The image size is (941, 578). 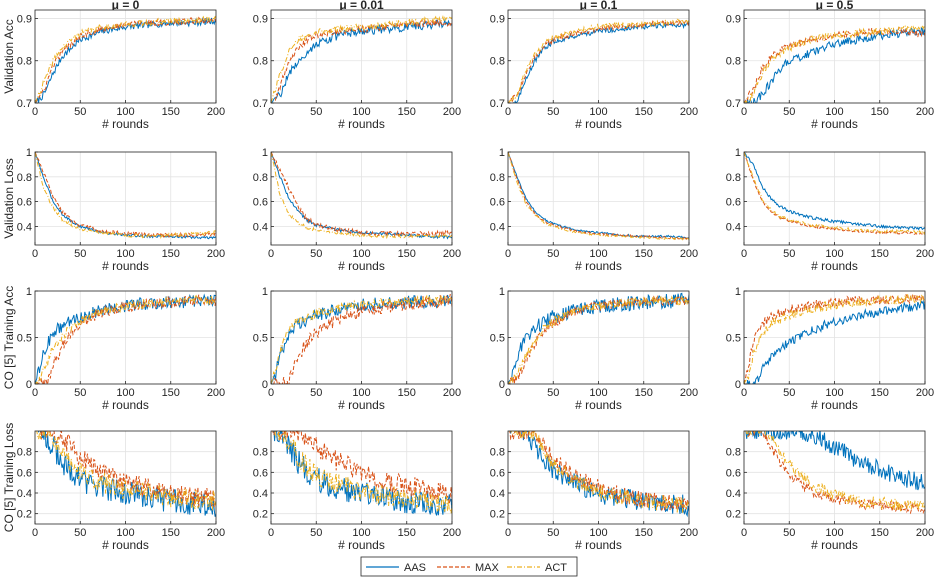 I want to click on legend-label-max: MAX, so click(x=487, y=568).